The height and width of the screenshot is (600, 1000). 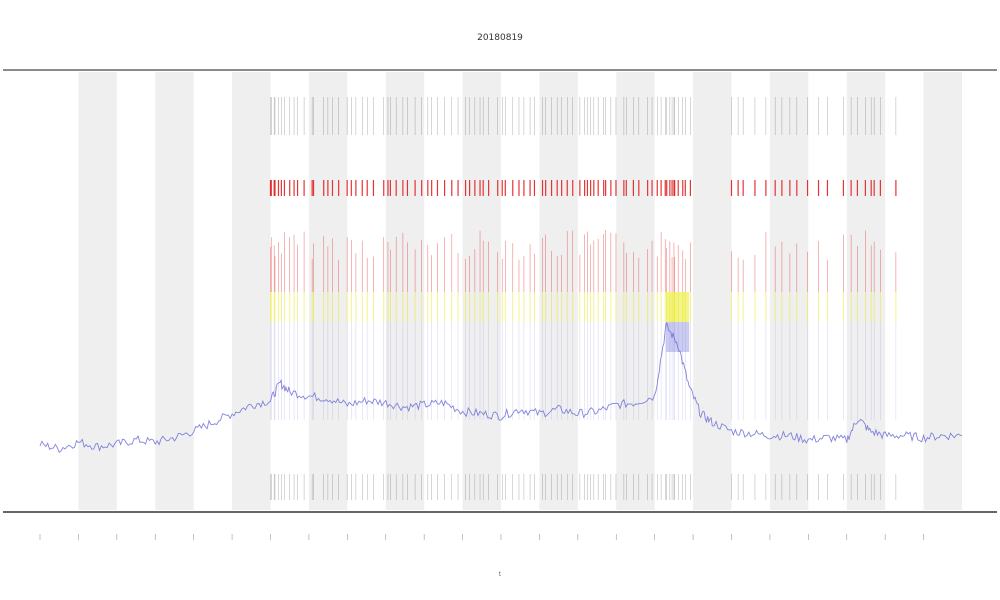 I want to click on peak-block, so click(x=678, y=322).